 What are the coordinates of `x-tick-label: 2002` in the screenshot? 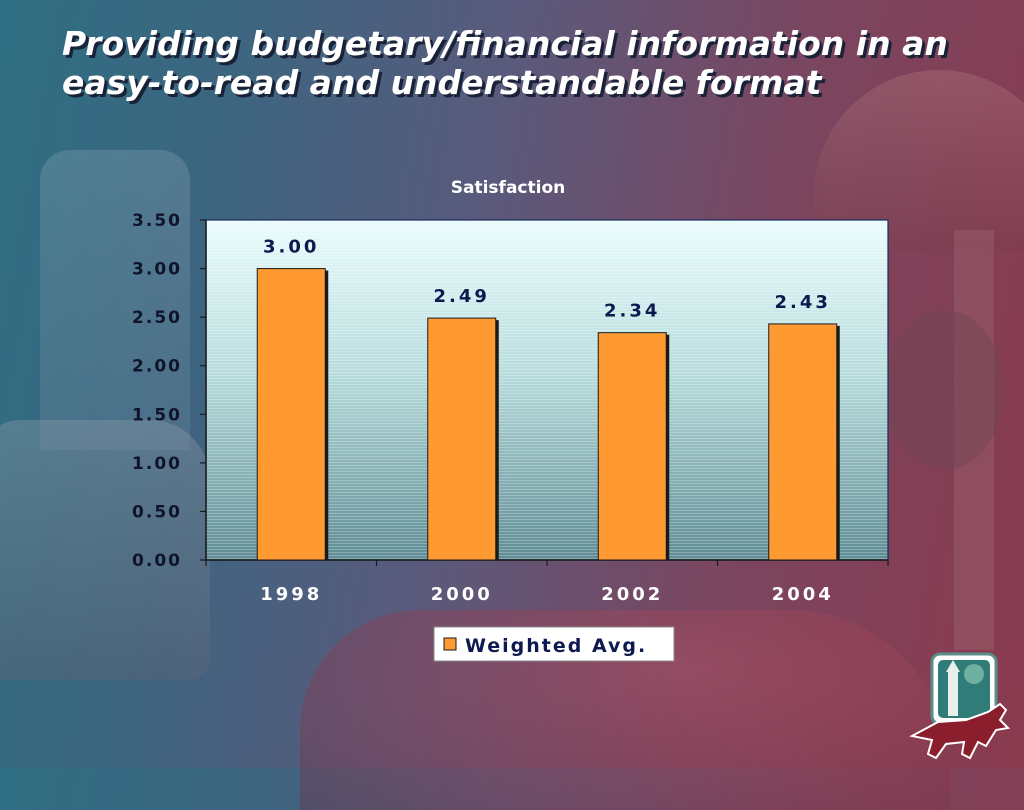 It's located at (632, 594).